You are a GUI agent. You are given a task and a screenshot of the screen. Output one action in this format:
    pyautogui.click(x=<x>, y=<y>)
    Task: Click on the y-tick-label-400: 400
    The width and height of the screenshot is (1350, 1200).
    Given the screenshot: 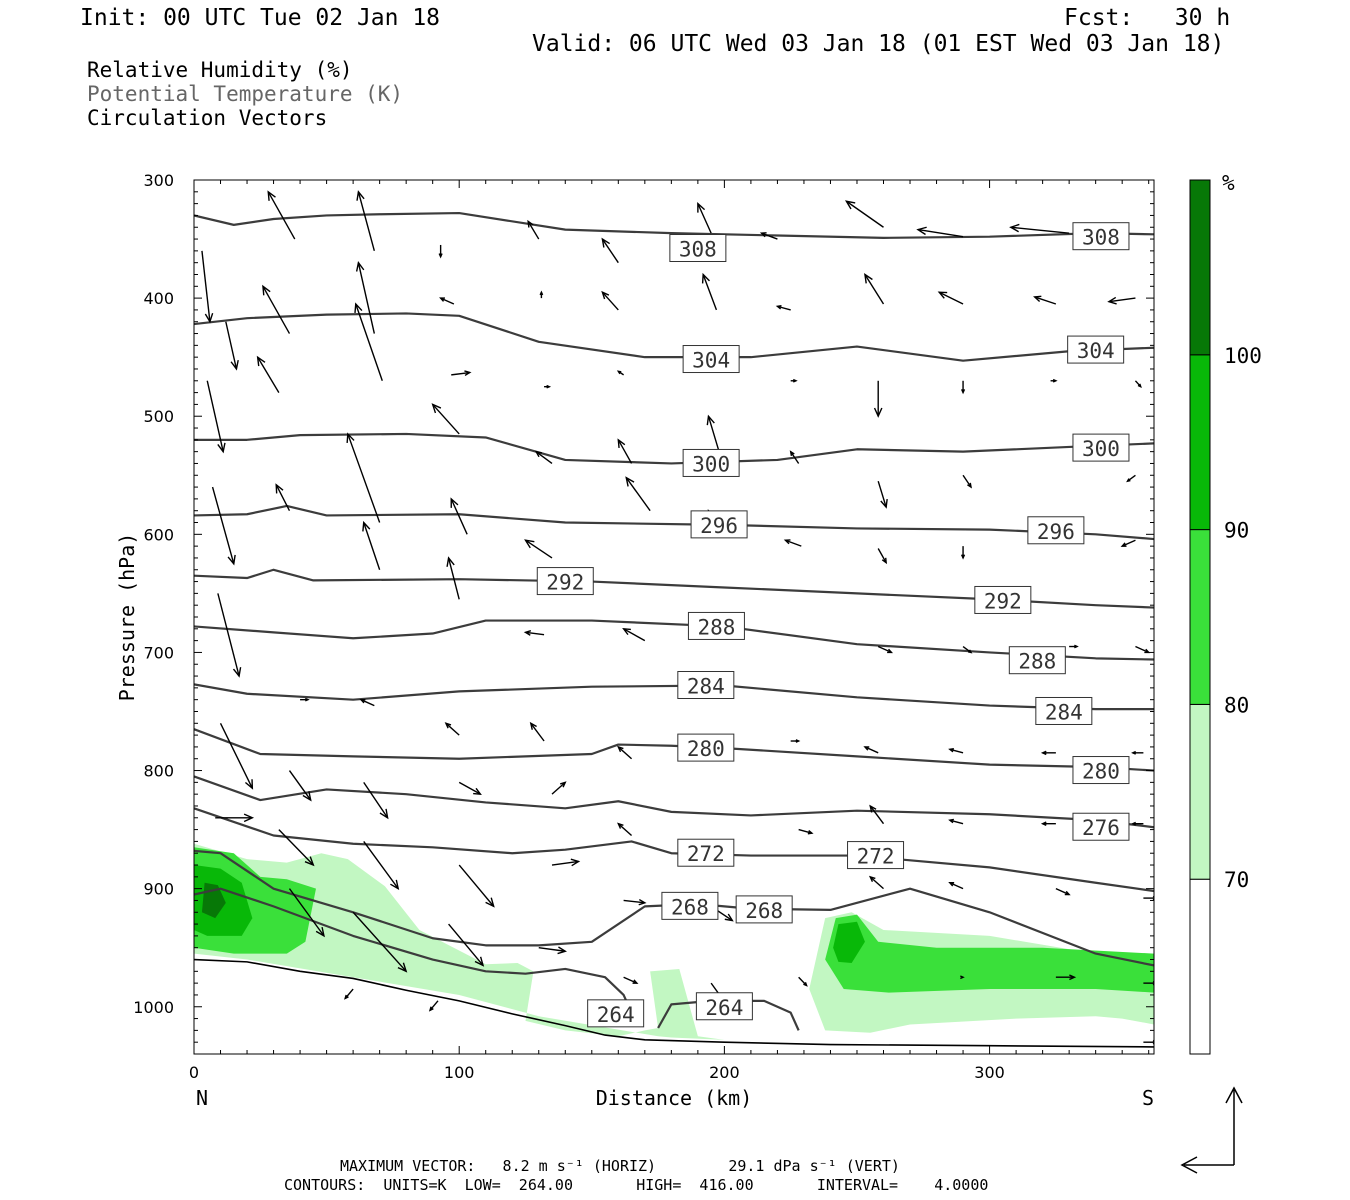 What is the action you would take?
    pyautogui.click(x=158, y=298)
    